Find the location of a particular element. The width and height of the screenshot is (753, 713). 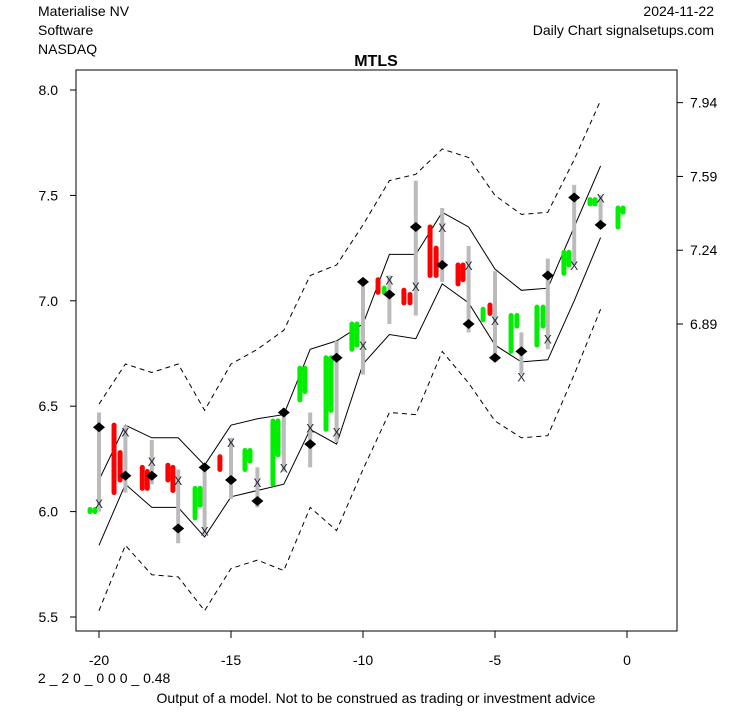

y-tick-label: 7.5 is located at coordinates (49, 195).